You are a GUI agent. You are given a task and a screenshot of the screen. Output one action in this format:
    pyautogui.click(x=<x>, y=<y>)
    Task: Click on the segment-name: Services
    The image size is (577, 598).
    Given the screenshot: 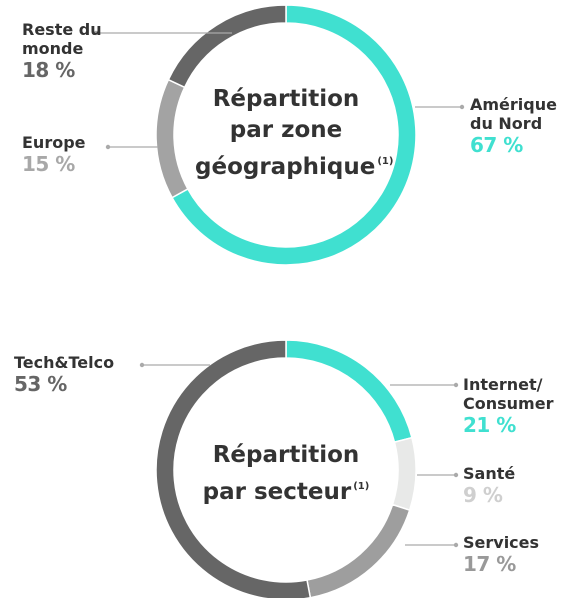 What is the action you would take?
    pyautogui.click(x=501, y=542)
    